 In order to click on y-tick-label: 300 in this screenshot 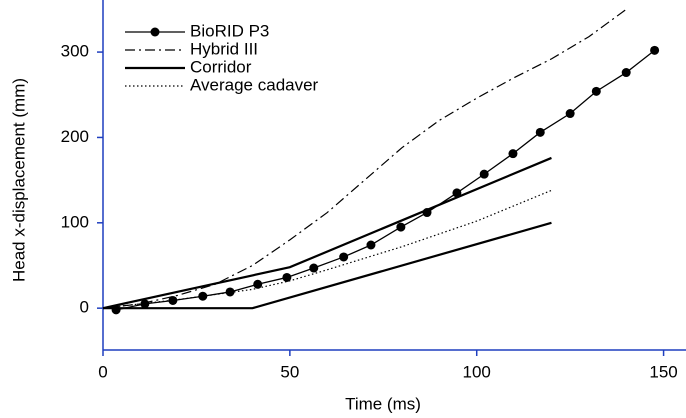, I will do `click(75, 51)`.